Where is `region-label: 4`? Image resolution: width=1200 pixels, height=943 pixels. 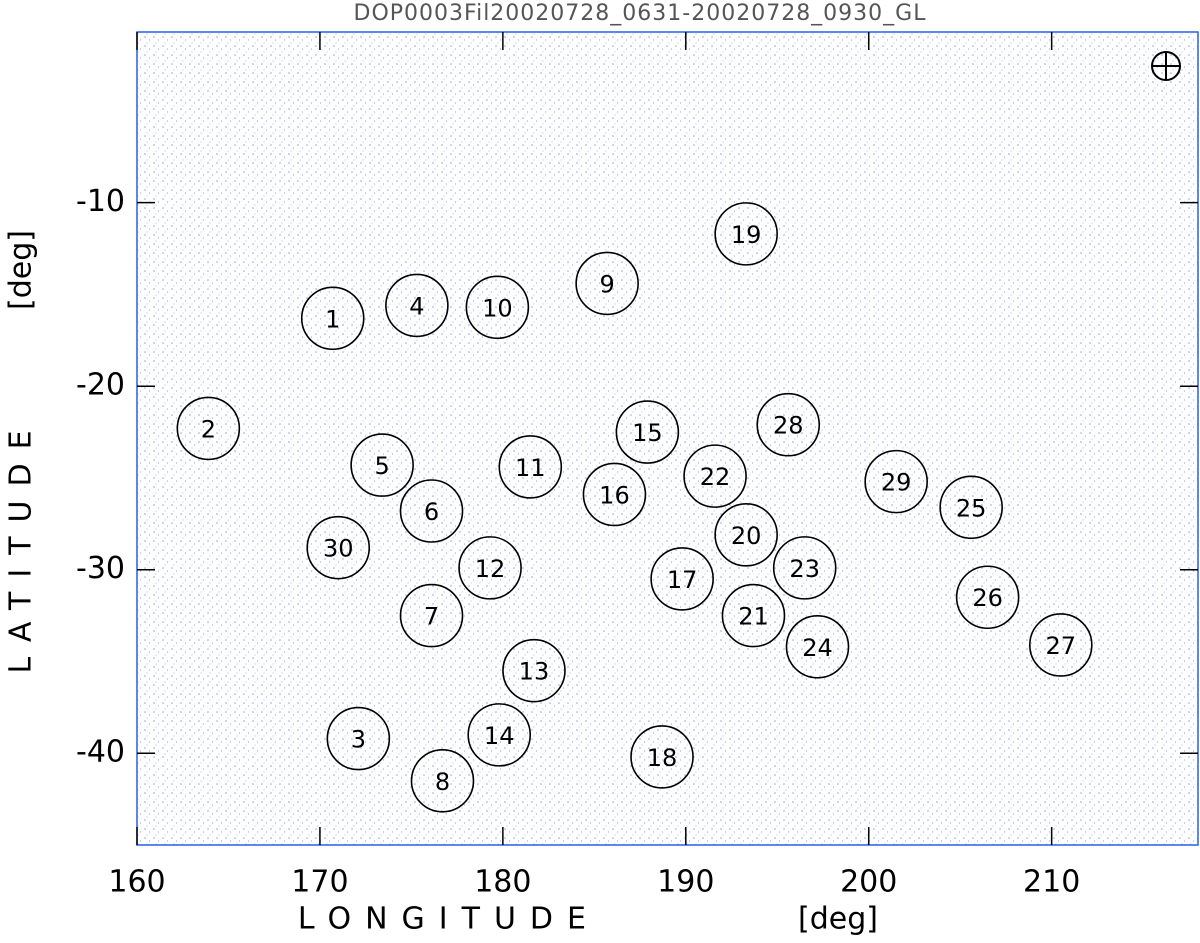 region-label: 4 is located at coordinates (416, 306).